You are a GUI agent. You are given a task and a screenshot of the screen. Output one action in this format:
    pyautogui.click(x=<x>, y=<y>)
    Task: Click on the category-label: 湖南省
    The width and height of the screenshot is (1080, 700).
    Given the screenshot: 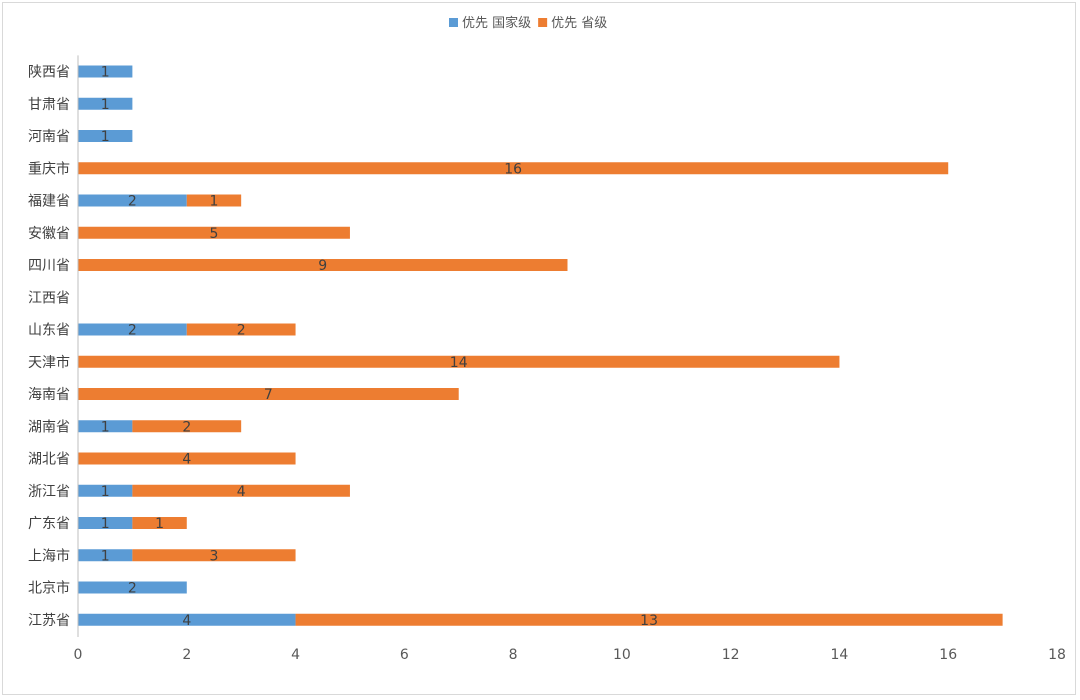 What is the action you would take?
    pyautogui.click(x=49, y=427)
    